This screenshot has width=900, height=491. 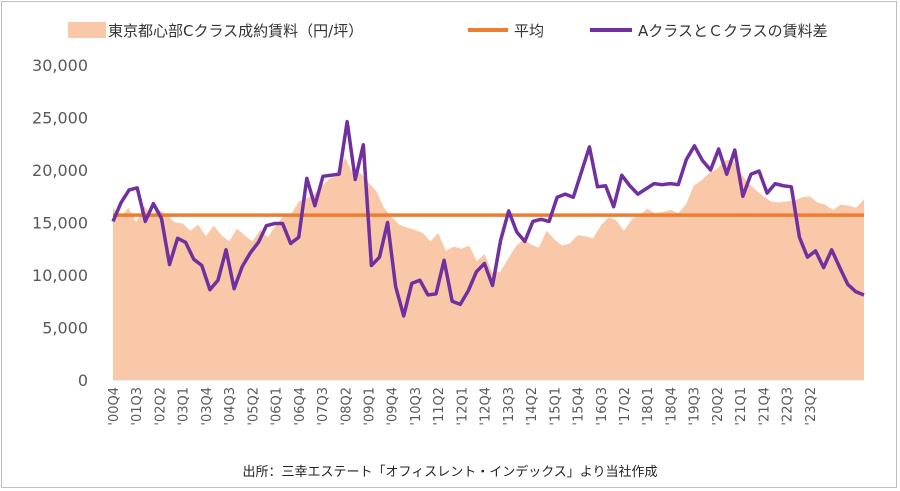 I want to click on legend: 東京都心部Cクラス成約賃料（円/坪） 平均 AクラスとＣクラスの賃料差, so click(x=448, y=31).